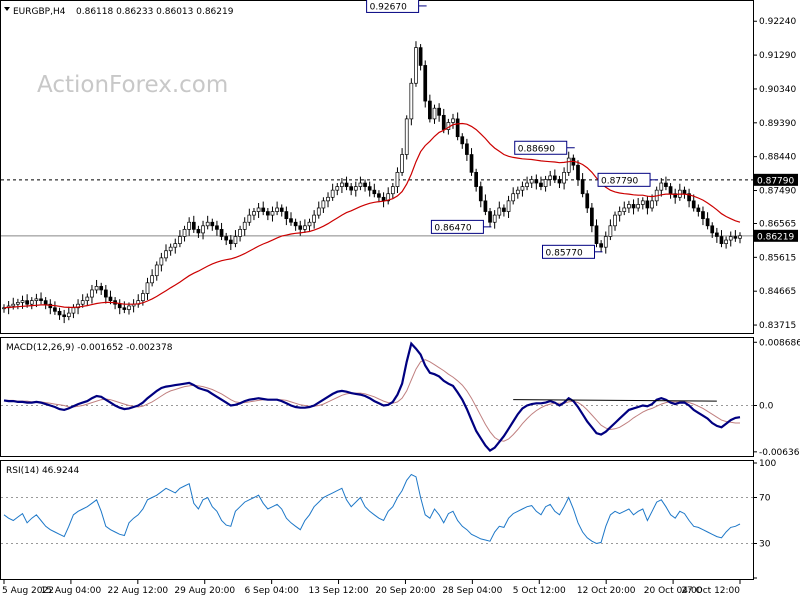 Image resolution: width=800 pixels, height=600 pixels. What do you see at coordinates (536, 149) in the screenshot?
I see `annotation-label: 0.88690` at bounding box center [536, 149].